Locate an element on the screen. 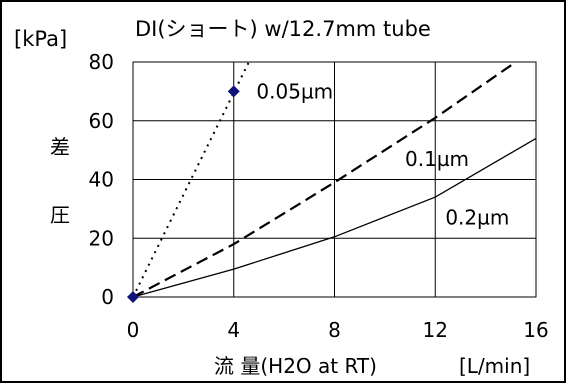 Image resolution: width=566 pixels, height=383 pixels. y-unit-label: [kPa] is located at coordinates (40, 39).